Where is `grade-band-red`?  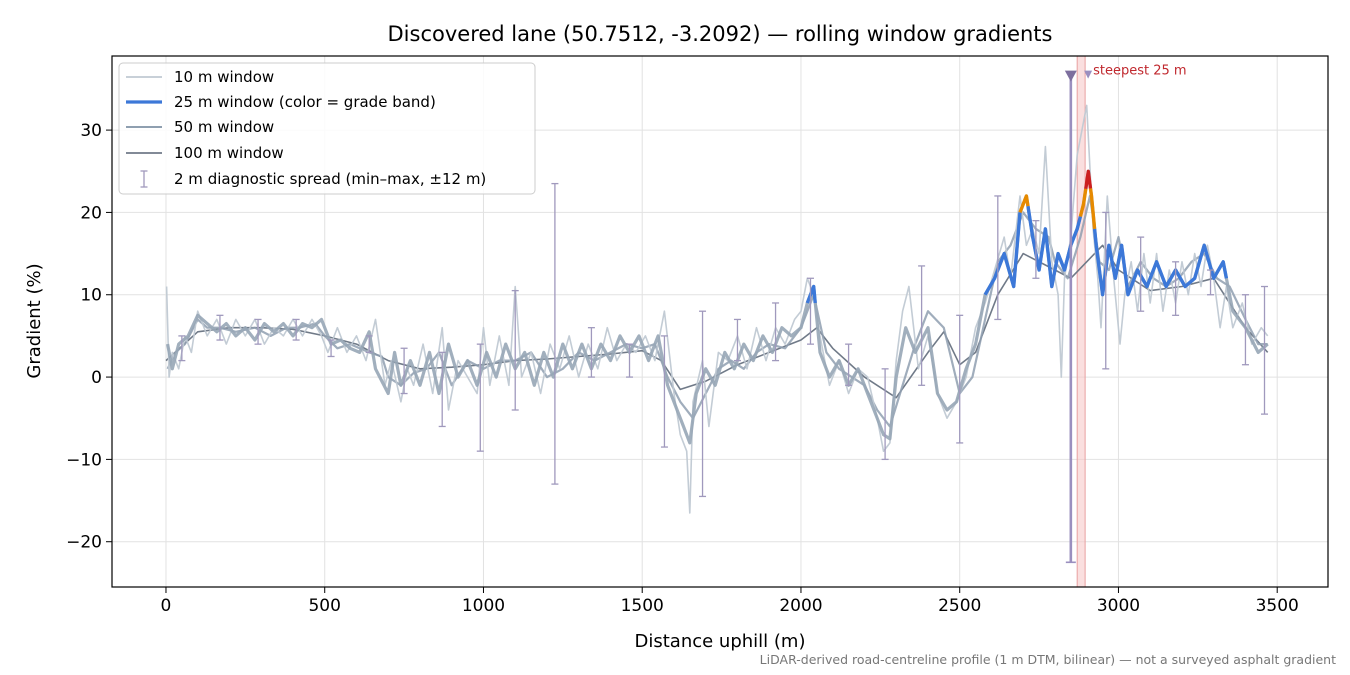
grade-band-red is located at coordinates (1088, 179).